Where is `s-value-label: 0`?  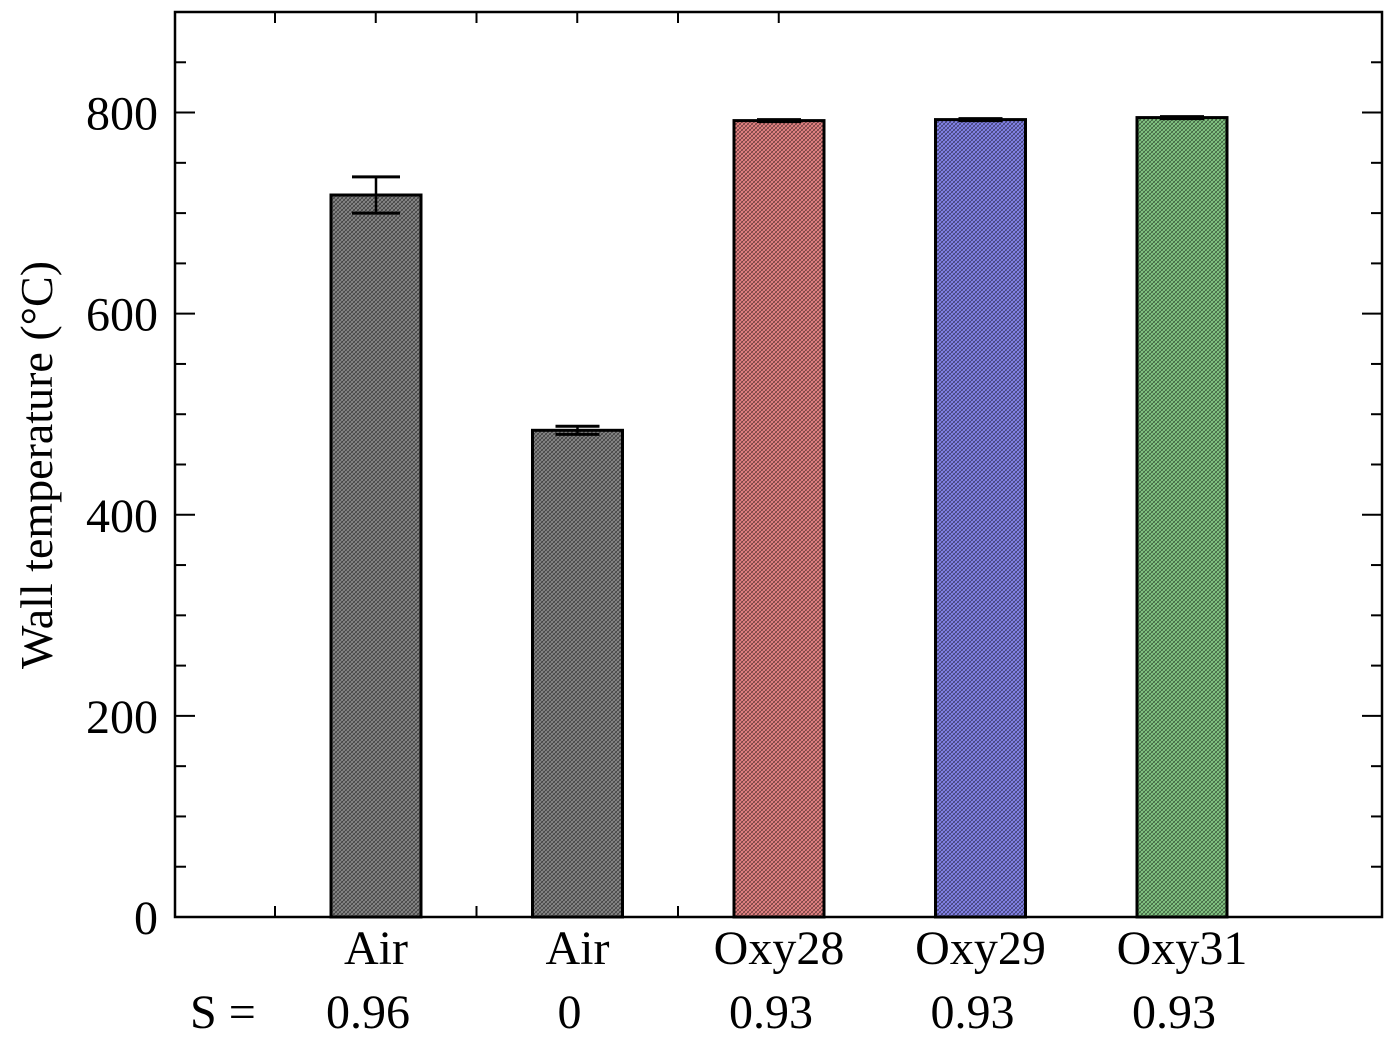 s-value-label: 0 is located at coordinates (570, 1012).